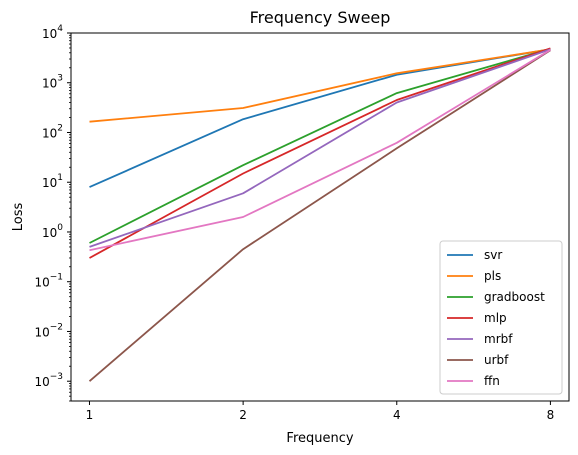 The width and height of the screenshot is (578, 455). Describe the element at coordinates (514, 297) in the screenshot. I see `legend-label-gradboost: gradboost` at that location.